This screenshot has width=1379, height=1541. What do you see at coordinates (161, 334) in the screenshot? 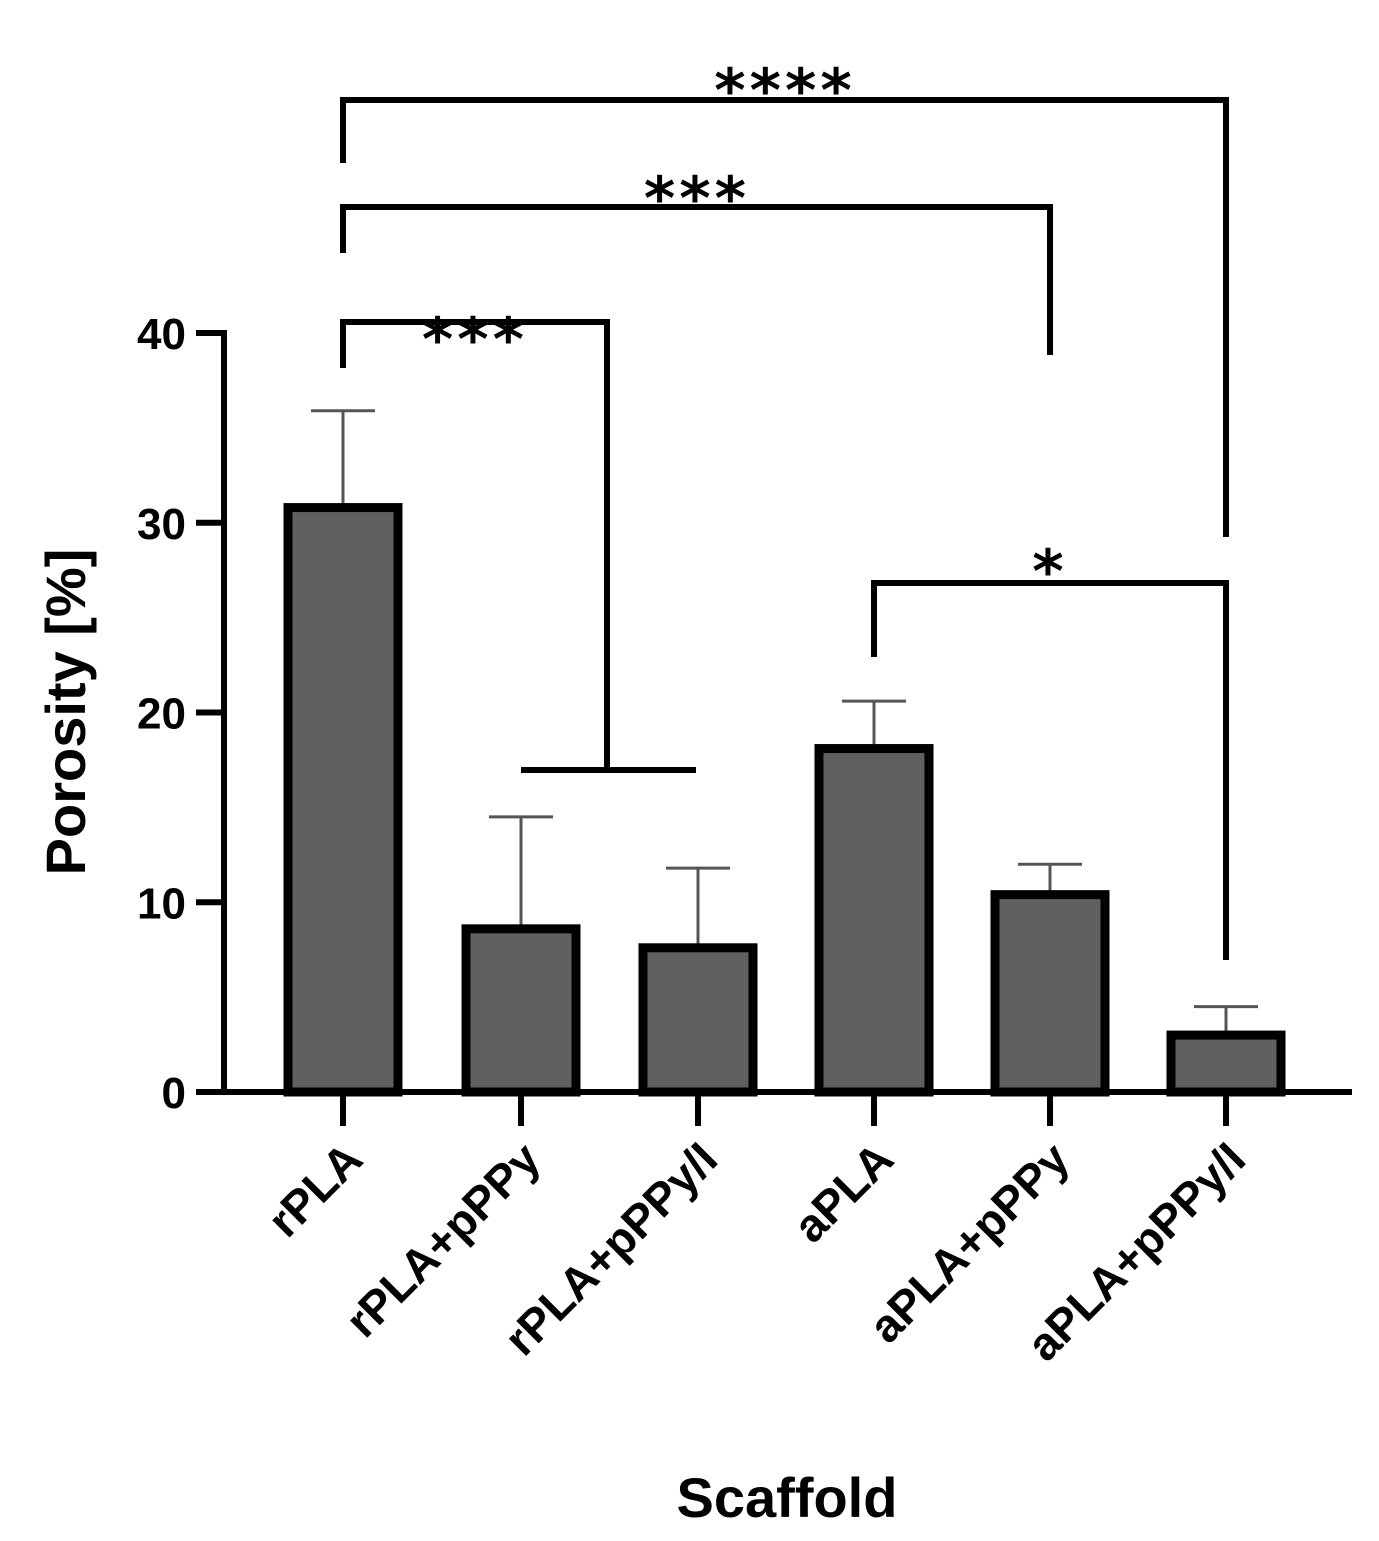
I see `y-tick-label-4: 40` at bounding box center [161, 334].